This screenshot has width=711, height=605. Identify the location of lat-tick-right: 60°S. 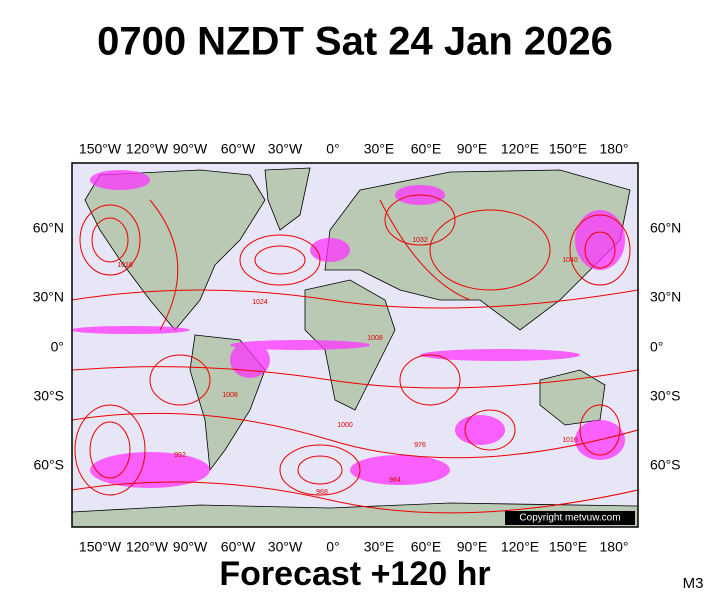
(665, 465).